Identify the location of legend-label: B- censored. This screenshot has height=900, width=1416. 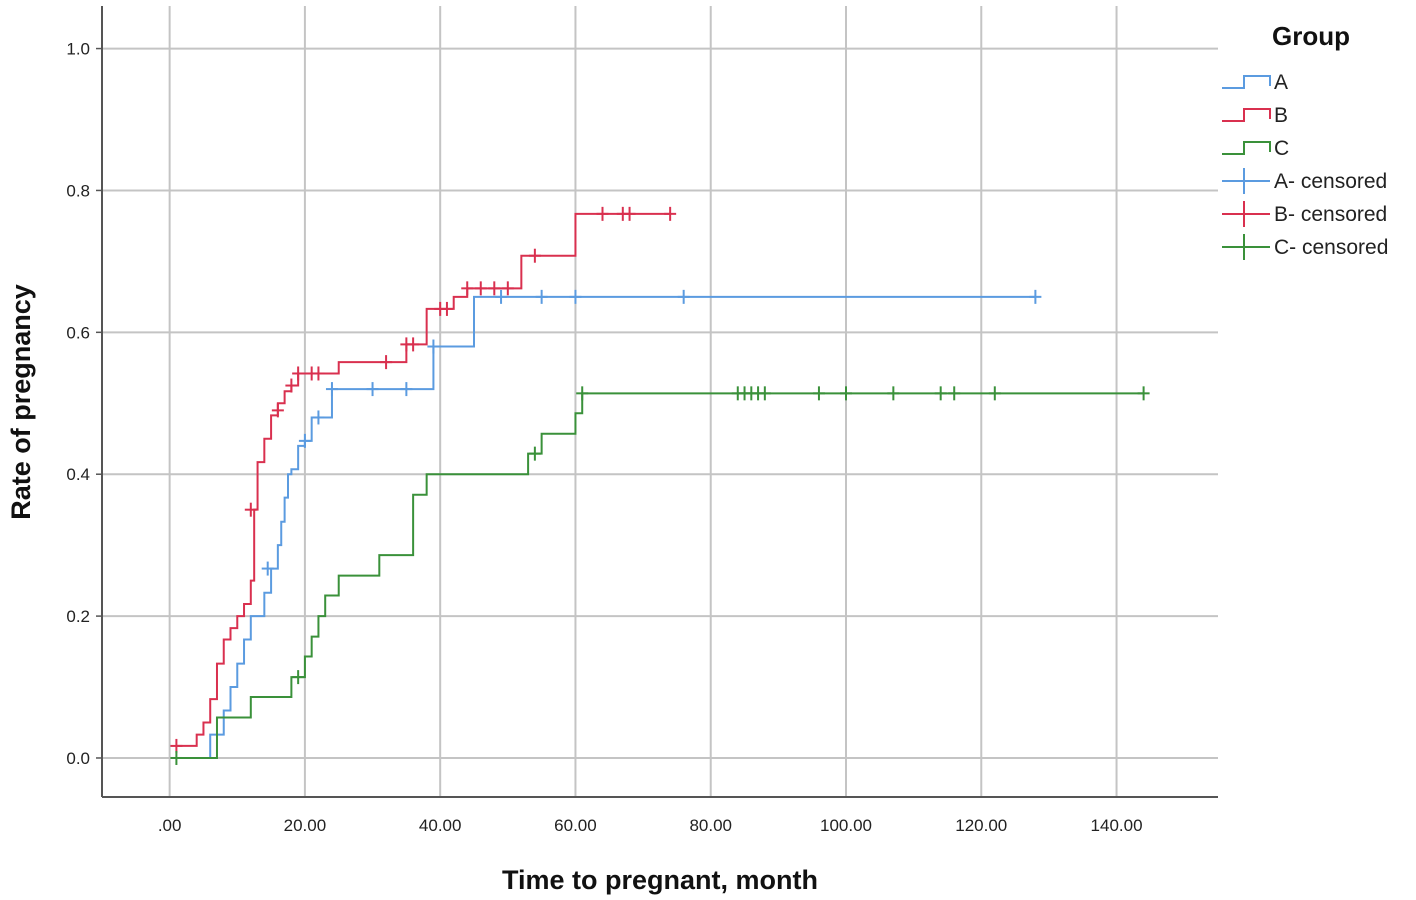
(1330, 214).